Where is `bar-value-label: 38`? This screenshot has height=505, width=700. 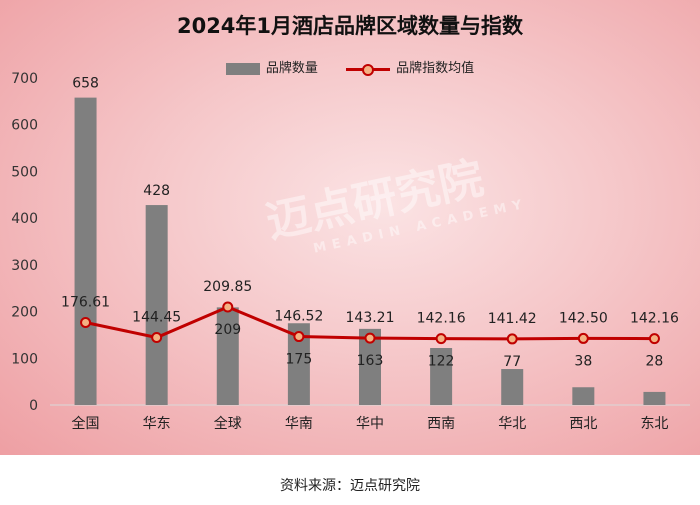
bar-value-label: 38 is located at coordinates (583, 361).